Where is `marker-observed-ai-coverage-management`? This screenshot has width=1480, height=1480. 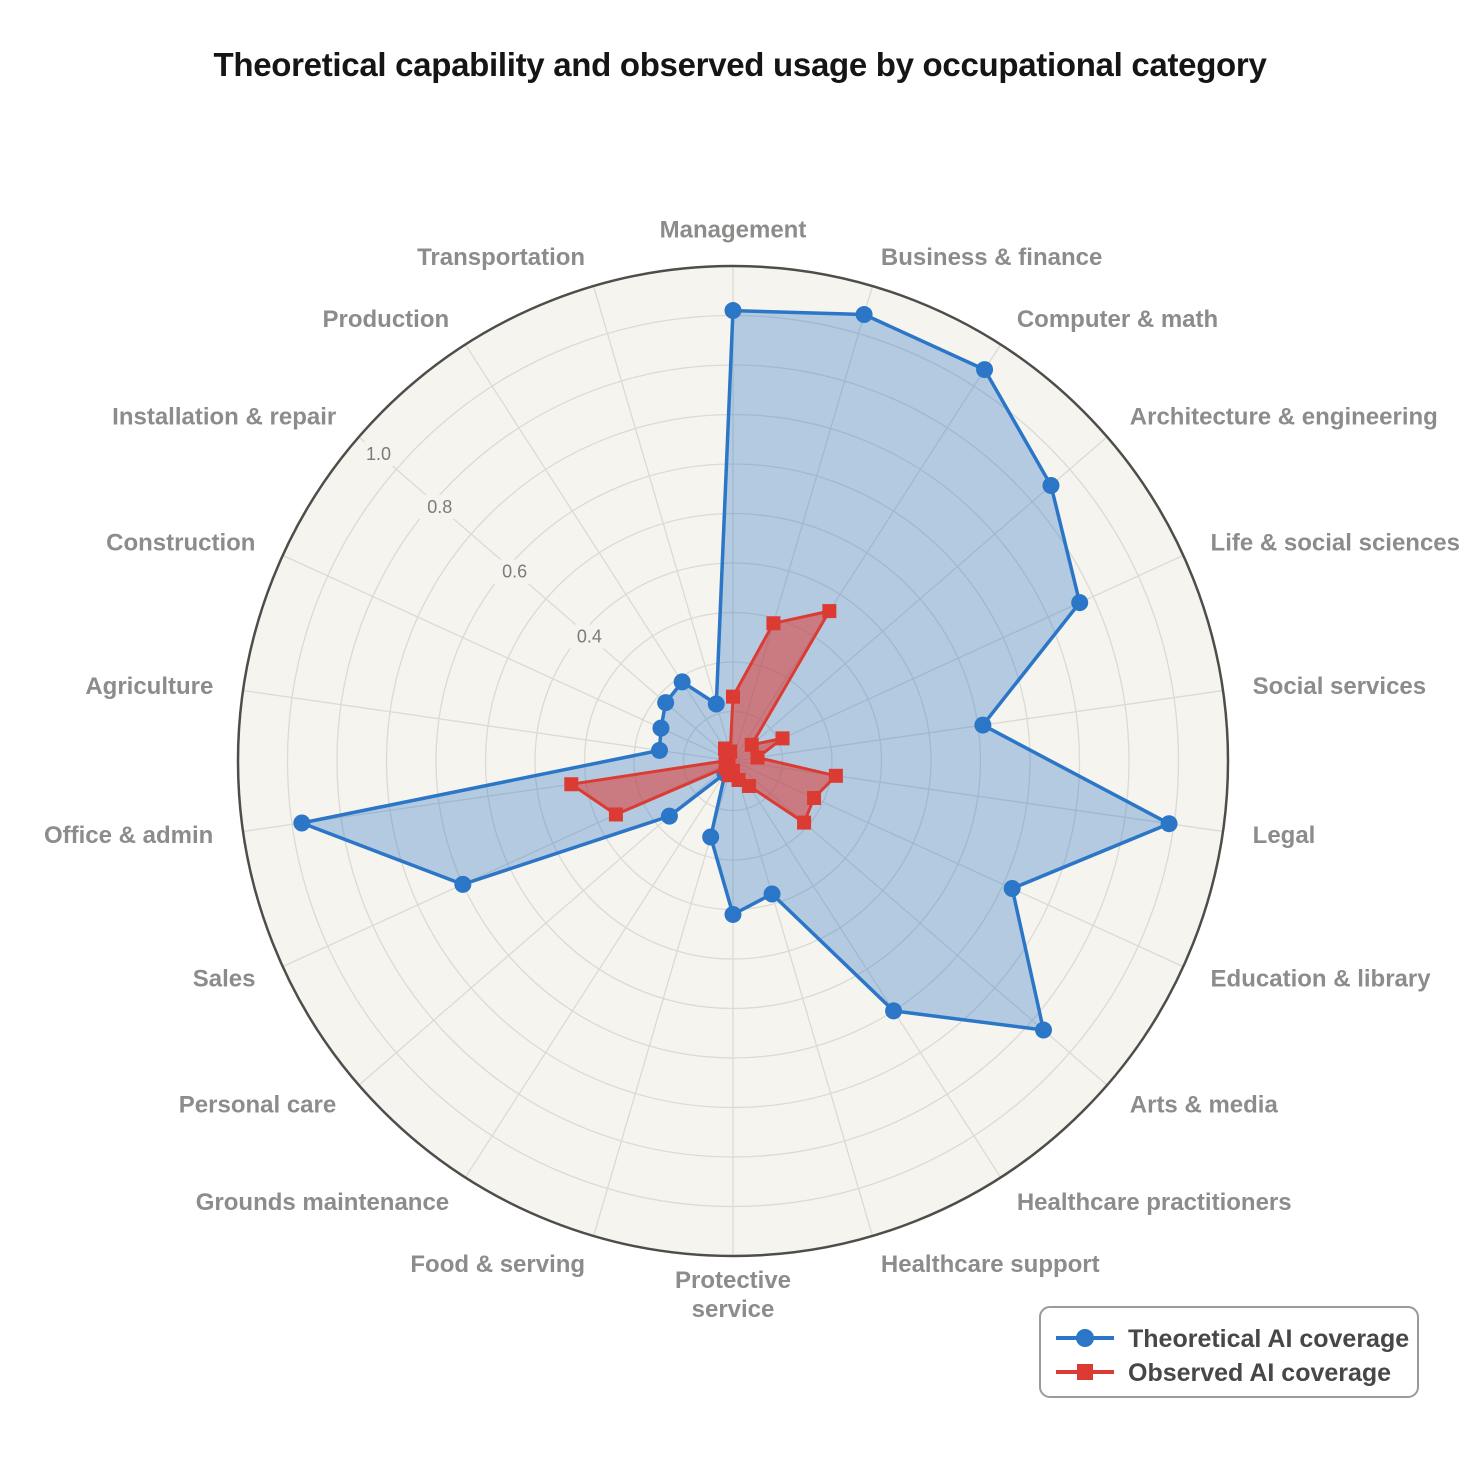 marker-observed-ai-coverage-management is located at coordinates (733, 696).